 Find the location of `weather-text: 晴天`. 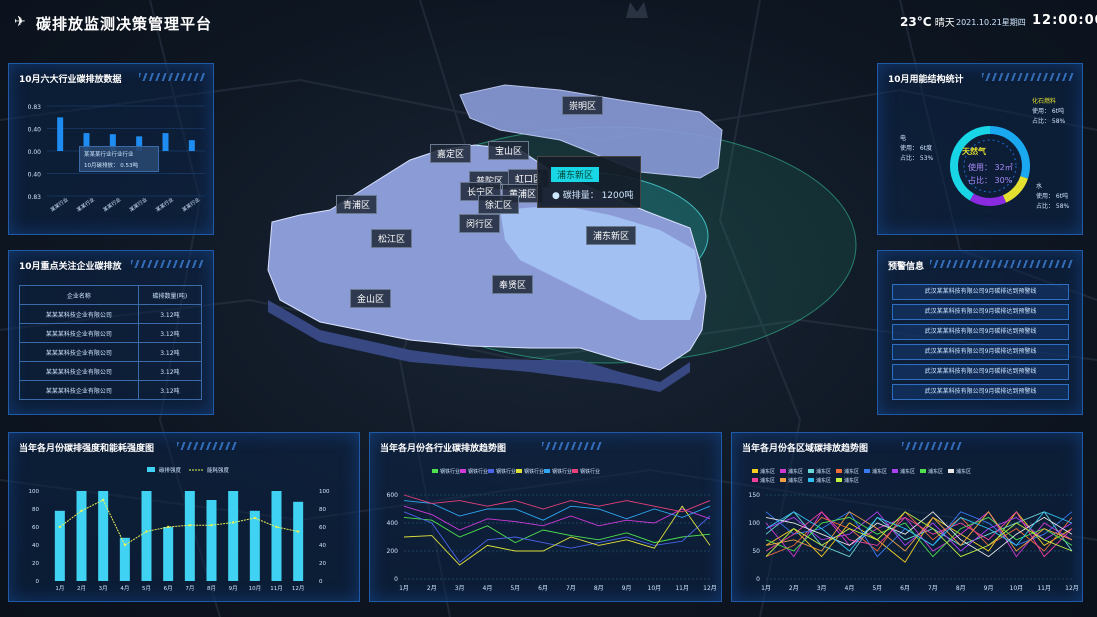

weather-text: 晴天 is located at coordinates (944, 23).